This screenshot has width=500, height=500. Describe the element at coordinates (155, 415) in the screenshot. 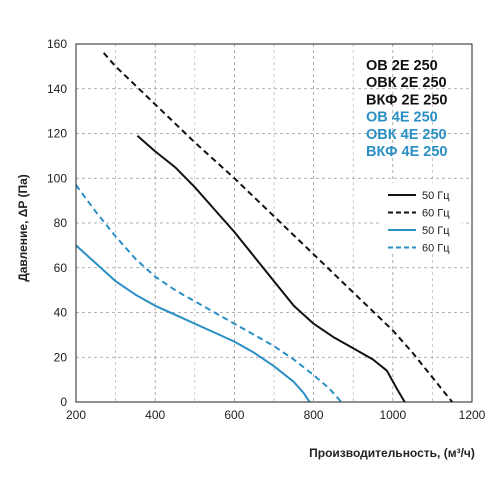

I see `x-tick-label: 400` at that location.